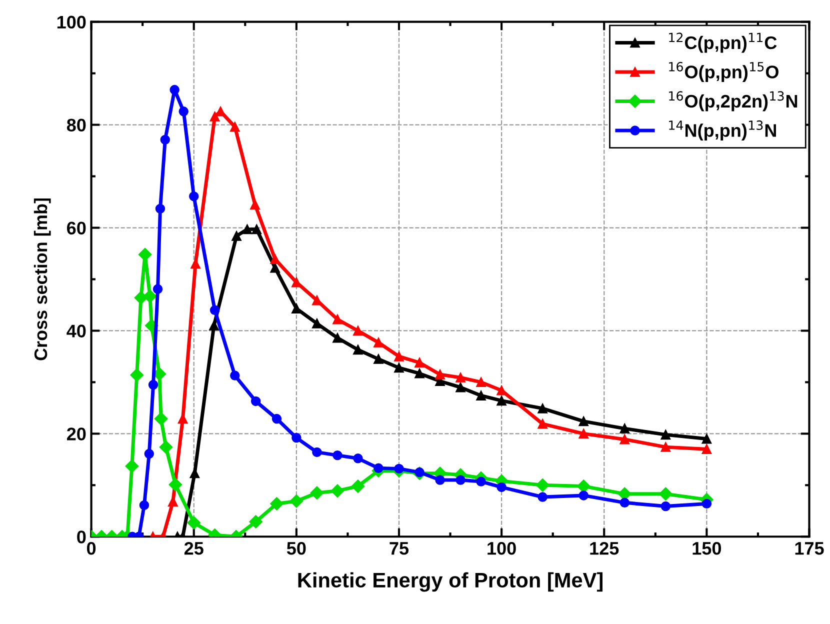  I want to click on y-tick-label: 40, so click(76, 331).